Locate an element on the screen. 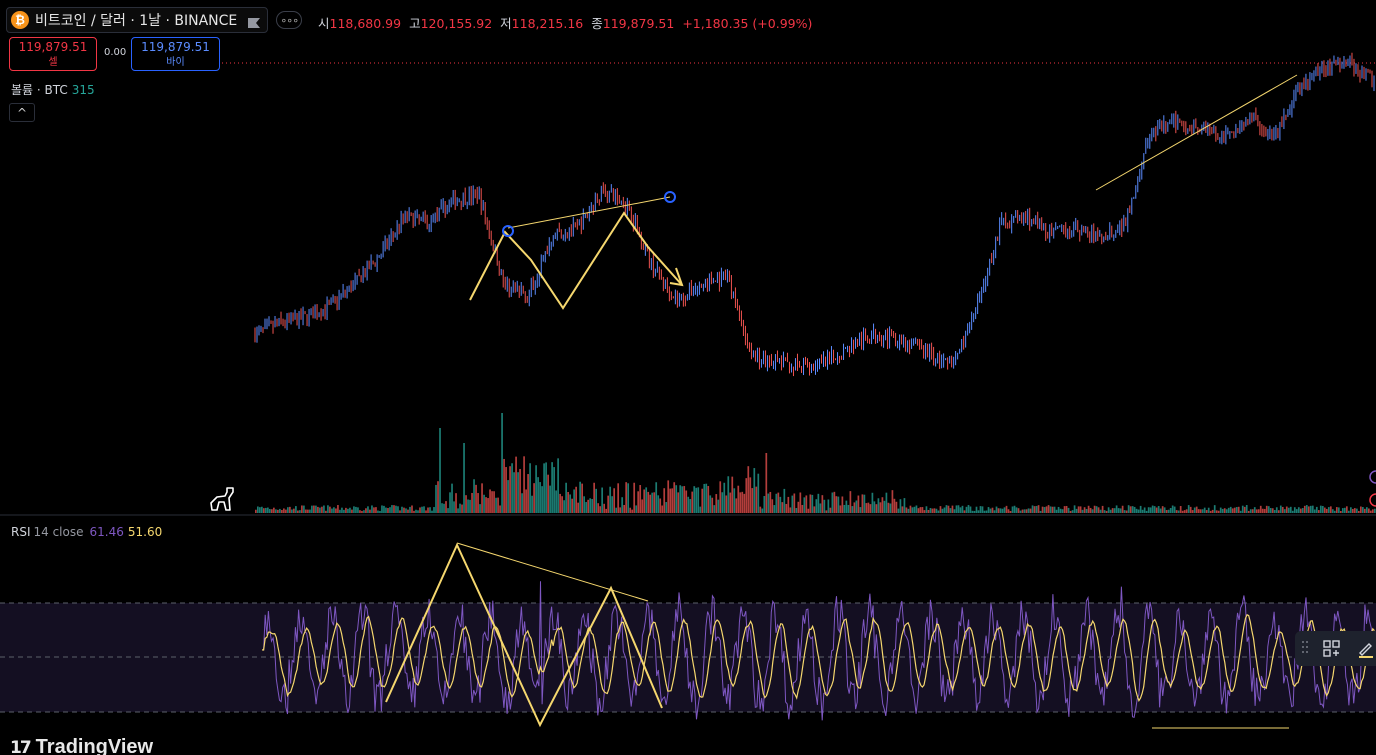 This screenshot has height=755, width=1376. more-options-button: ∘∘∘ is located at coordinates (289, 20).